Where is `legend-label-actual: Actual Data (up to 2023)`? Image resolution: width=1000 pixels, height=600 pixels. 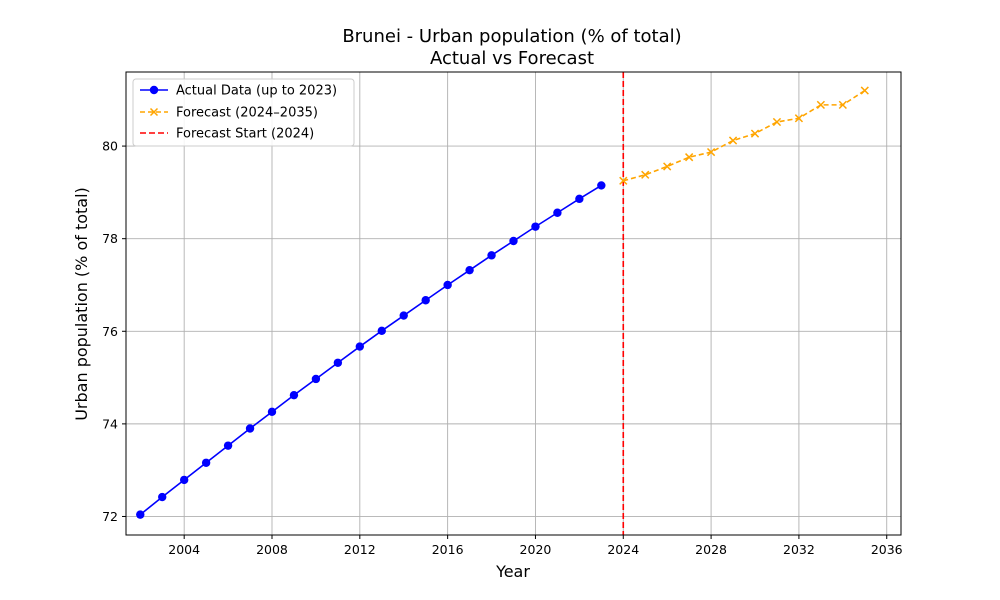
legend-label-actual: Actual Data (up to 2023) is located at coordinates (256, 91).